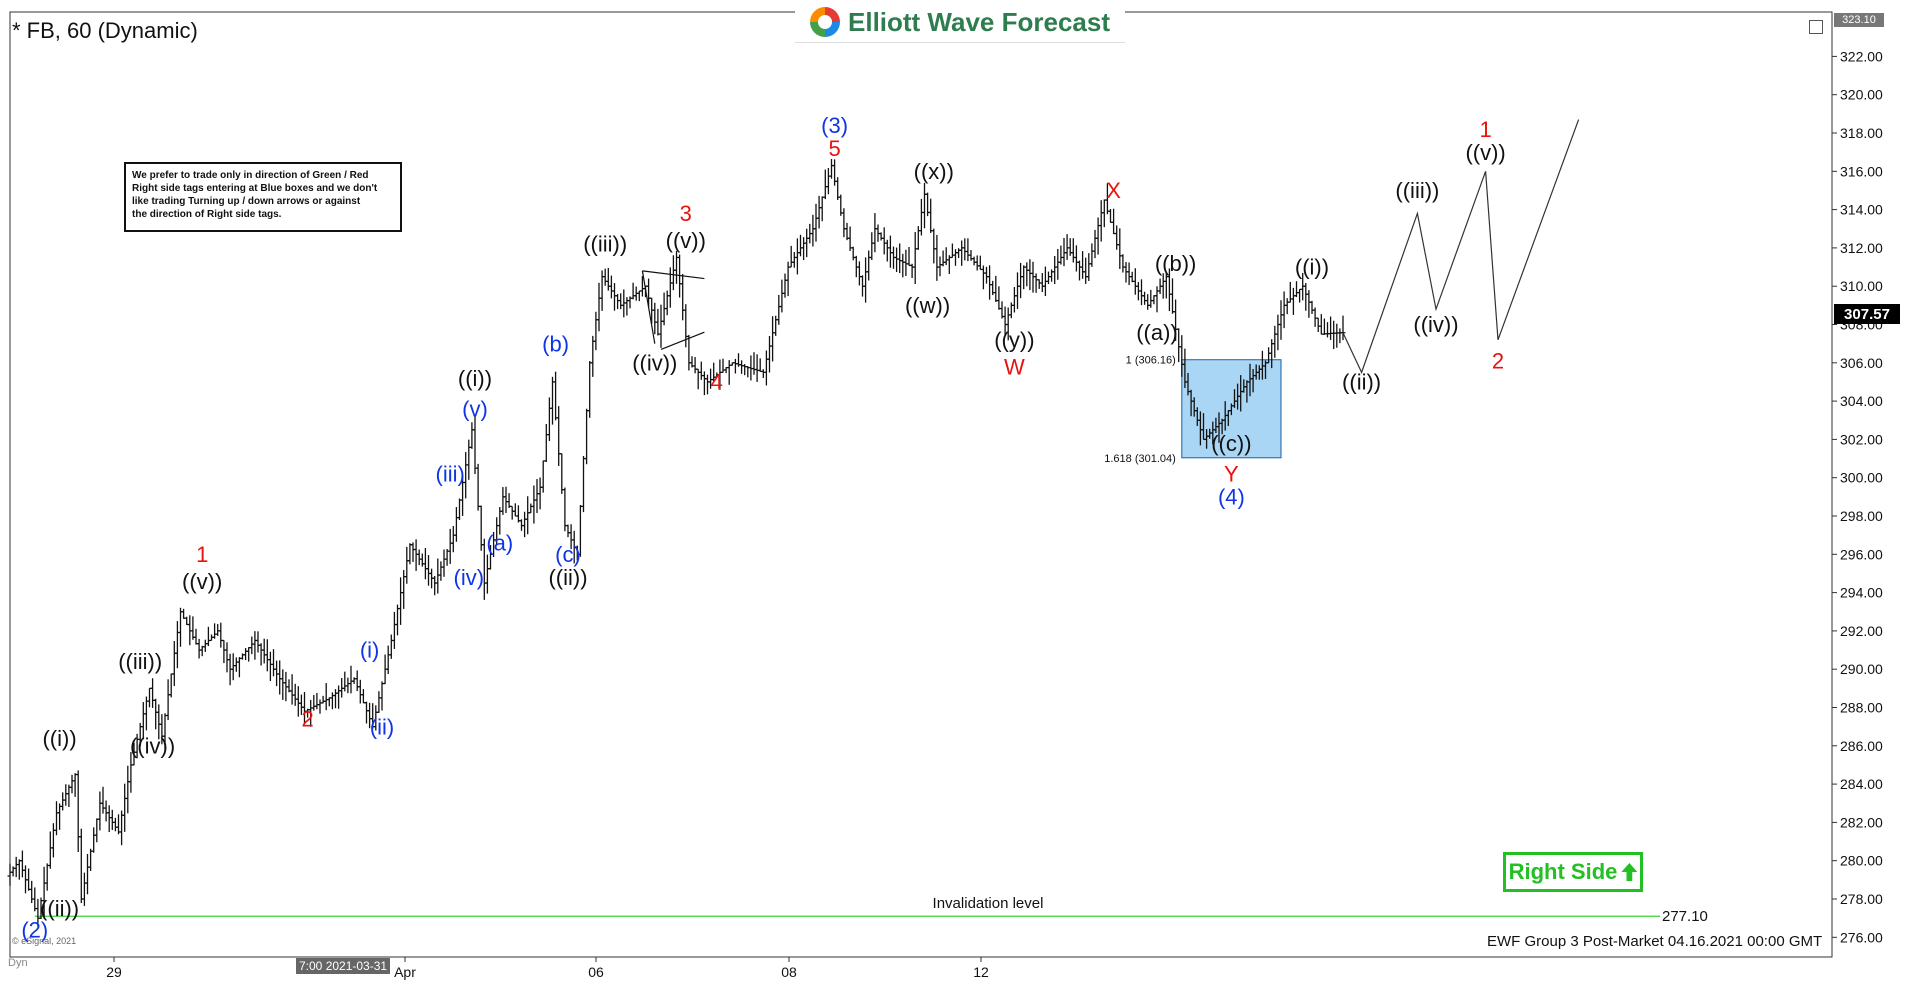 The height and width of the screenshot is (990, 1920). Describe the element at coordinates (686, 213) in the screenshot. I see `wave-label: 3` at that location.